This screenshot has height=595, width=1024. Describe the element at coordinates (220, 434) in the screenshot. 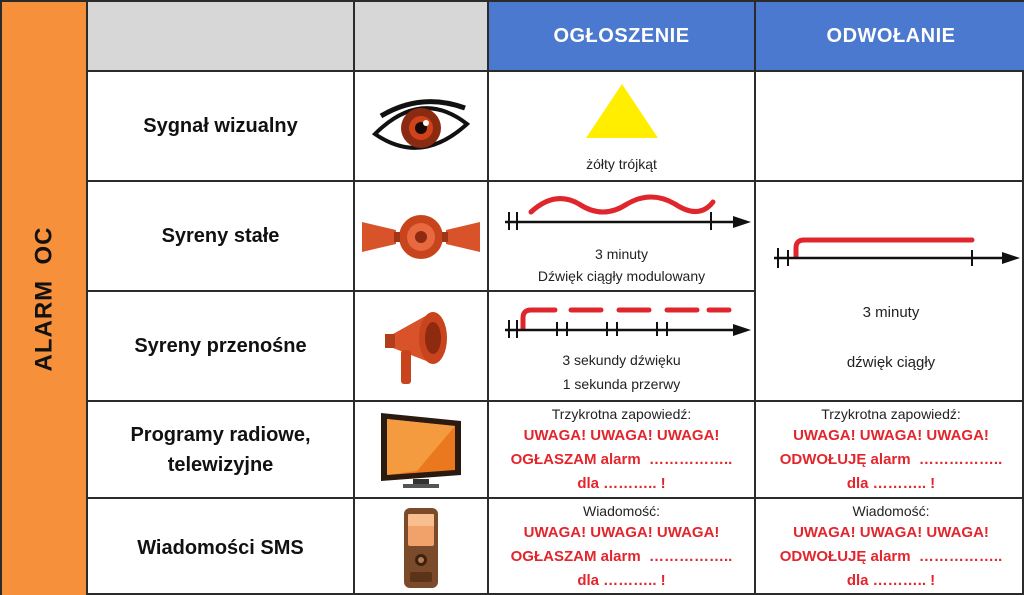

I see `radio-tv-label-line1: Programy radiowe,` at that location.